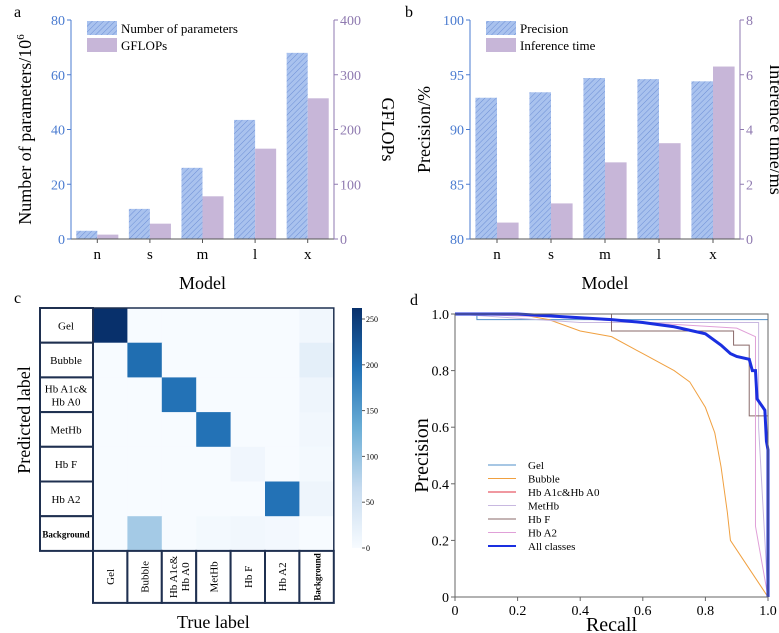 This screenshot has width=779, height=633. I want to click on left-tick-label: 80, so click(457, 240).